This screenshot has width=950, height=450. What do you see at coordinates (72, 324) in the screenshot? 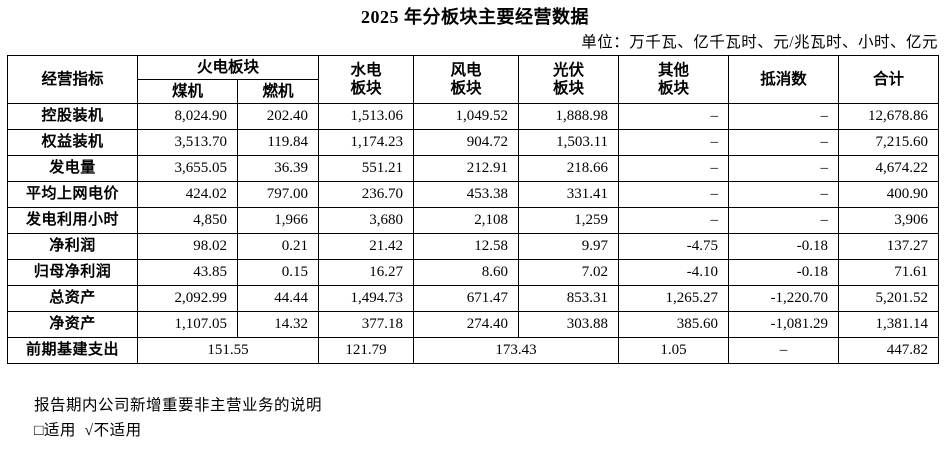
I see `row-label: 净资产` at bounding box center [72, 324].